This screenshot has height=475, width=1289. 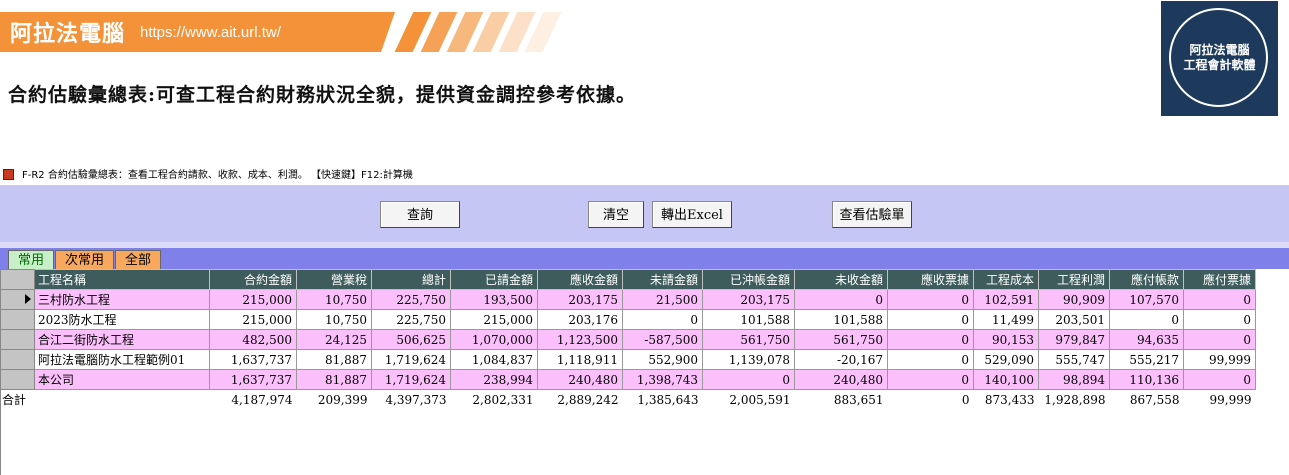 What do you see at coordinates (616, 214) in the screenshot?
I see `clear-button: 清空` at bounding box center [616, 214].